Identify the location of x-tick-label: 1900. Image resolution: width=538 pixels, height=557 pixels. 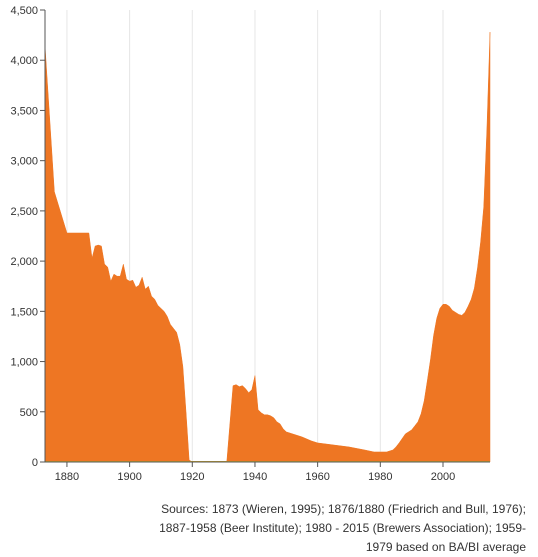
(129, 475).